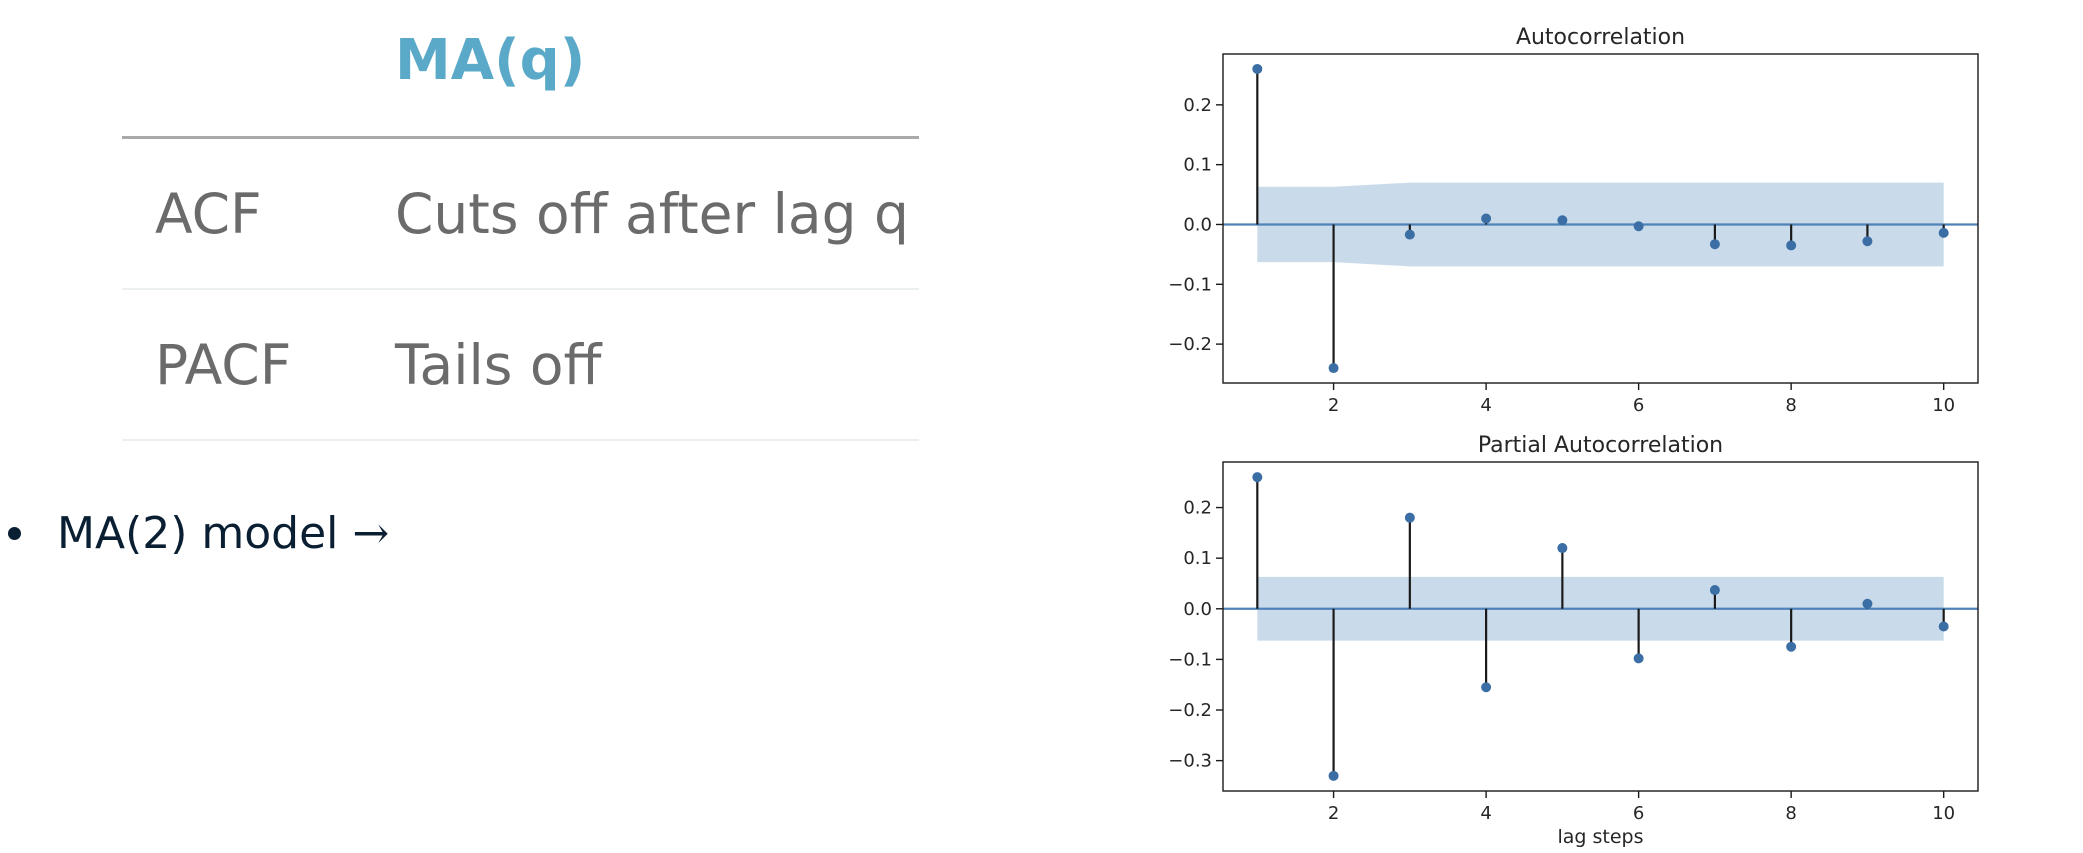 This screenshot has width=2083, height=853. I want to click on pacf-x-tick-label: 10, so click(1943, 813).